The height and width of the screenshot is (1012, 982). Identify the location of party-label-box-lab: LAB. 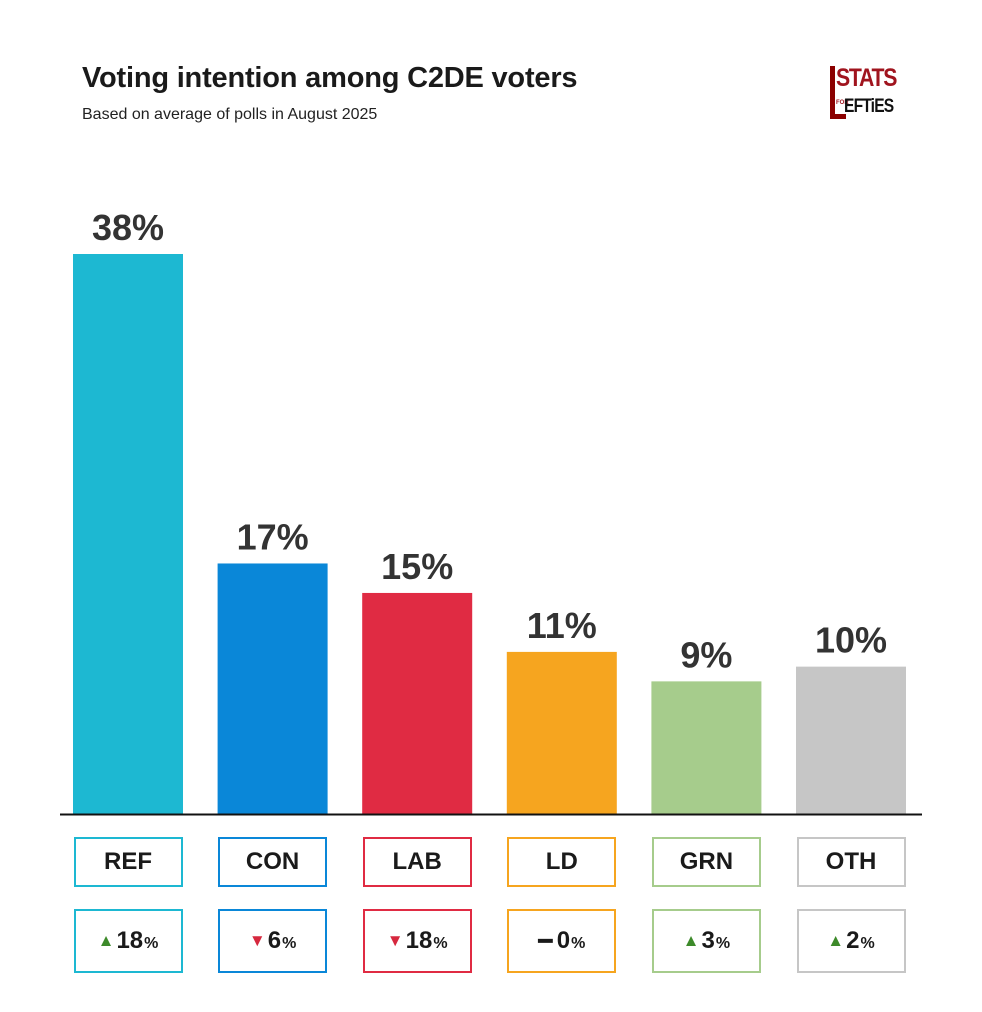
(417, 862).